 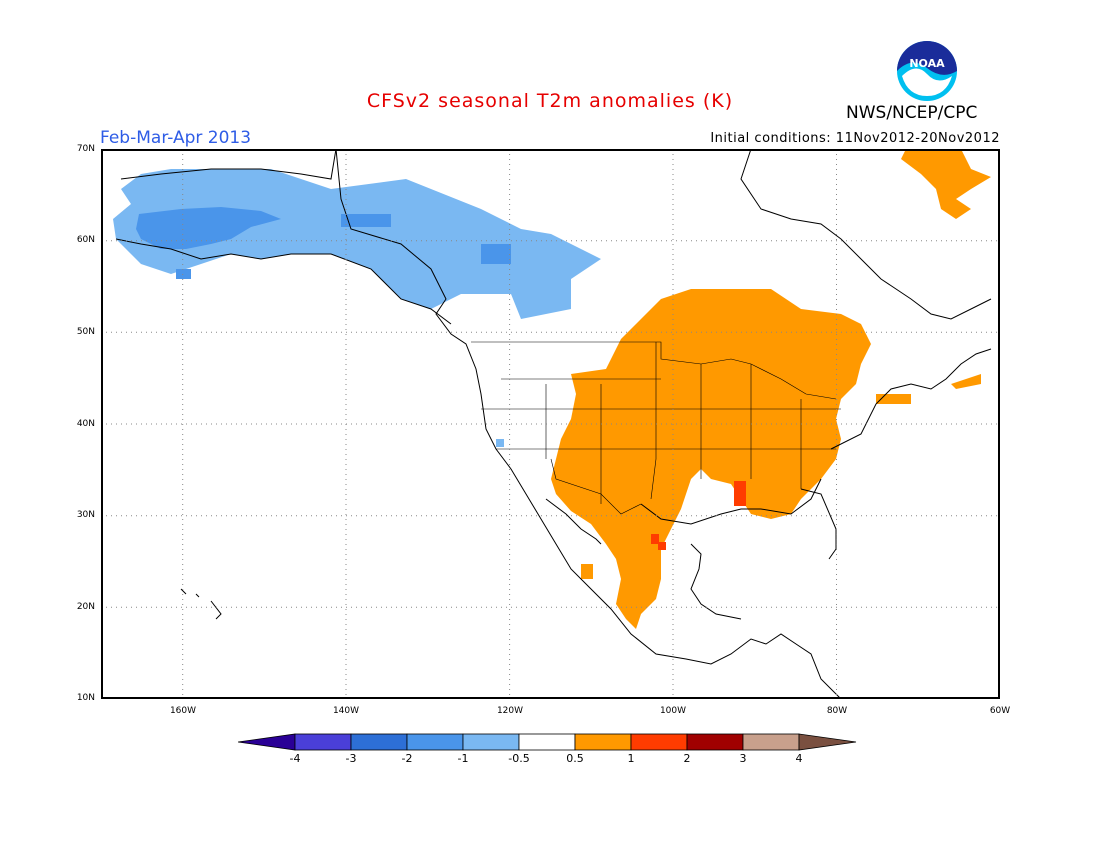 I want to click on lat-label: 70N, so click(x=85, y=149).